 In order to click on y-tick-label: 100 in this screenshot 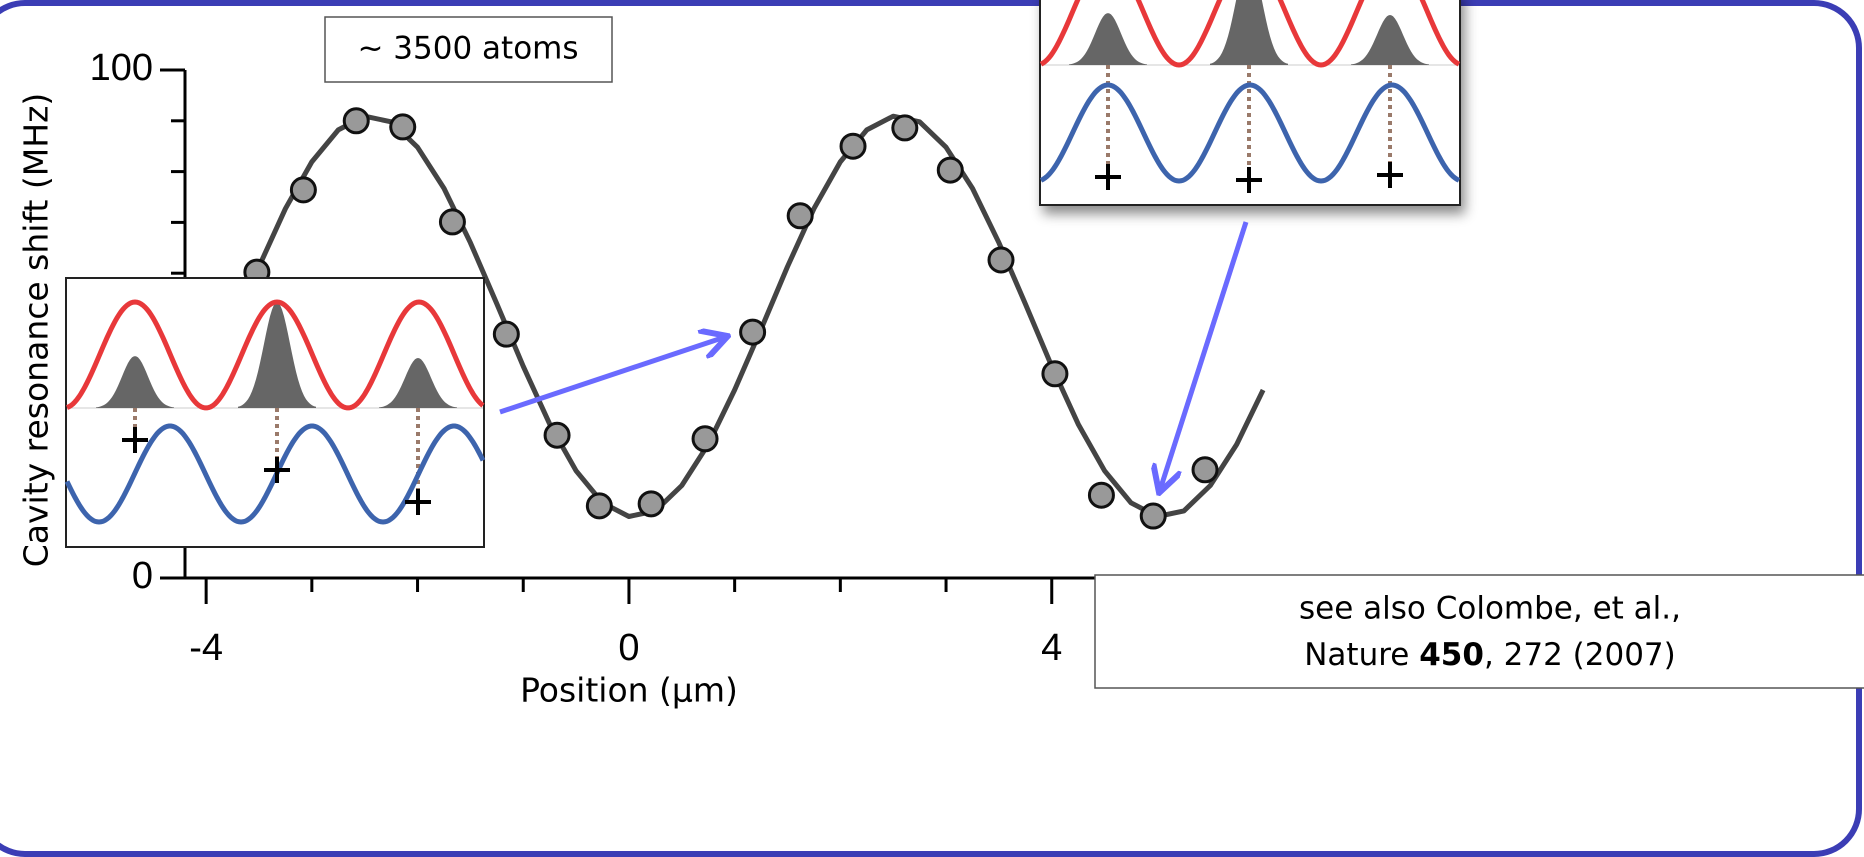, I will do `click(121, 68)`.